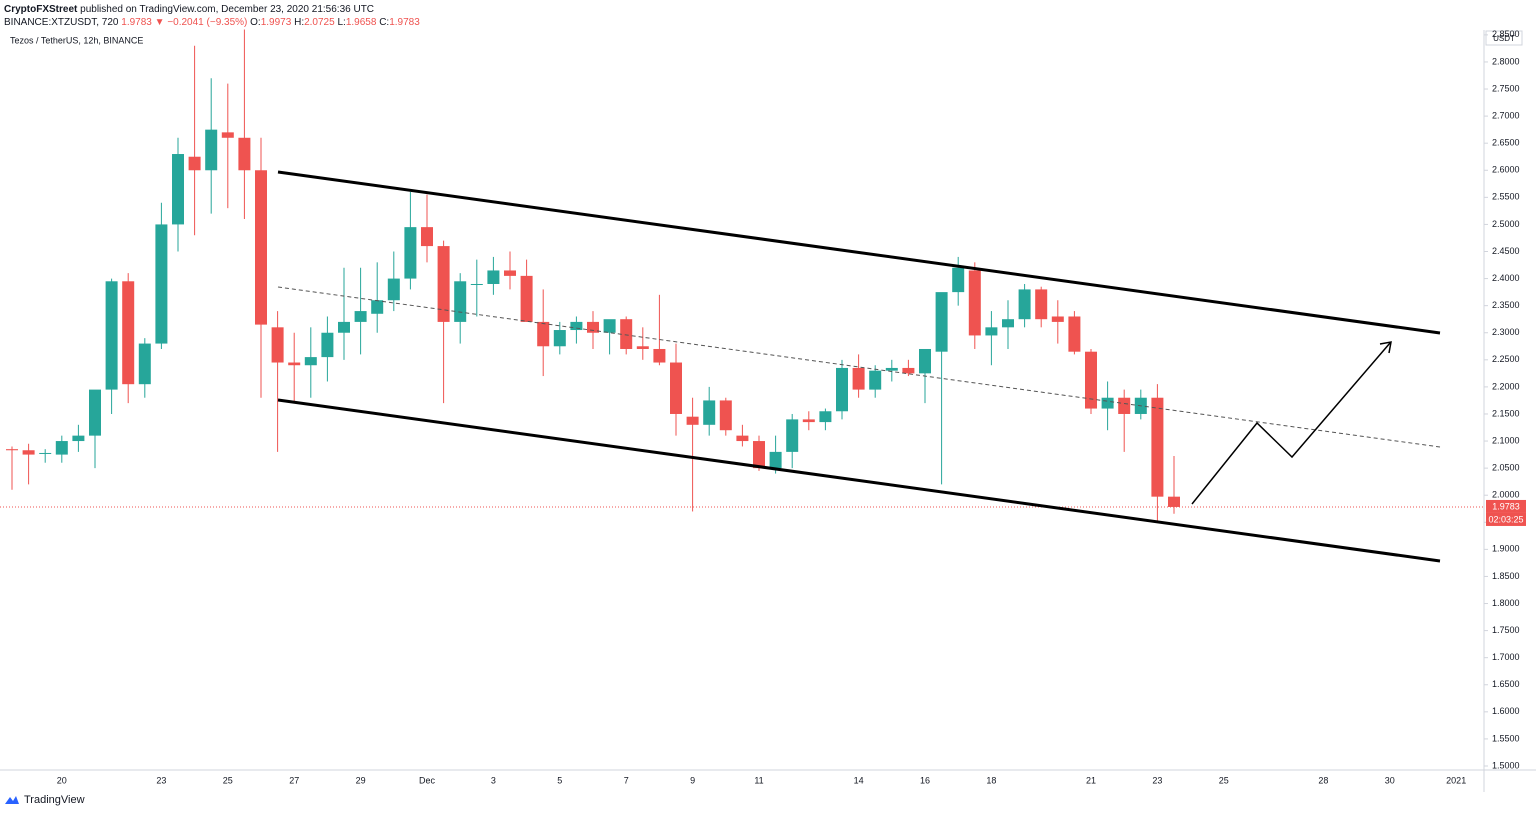 Image resolution: width=1536 pixels, height=814 pixels. Describe the element at coordinates (255, 22) in the screenshot. I see `ohlc-label: O:` at that location.